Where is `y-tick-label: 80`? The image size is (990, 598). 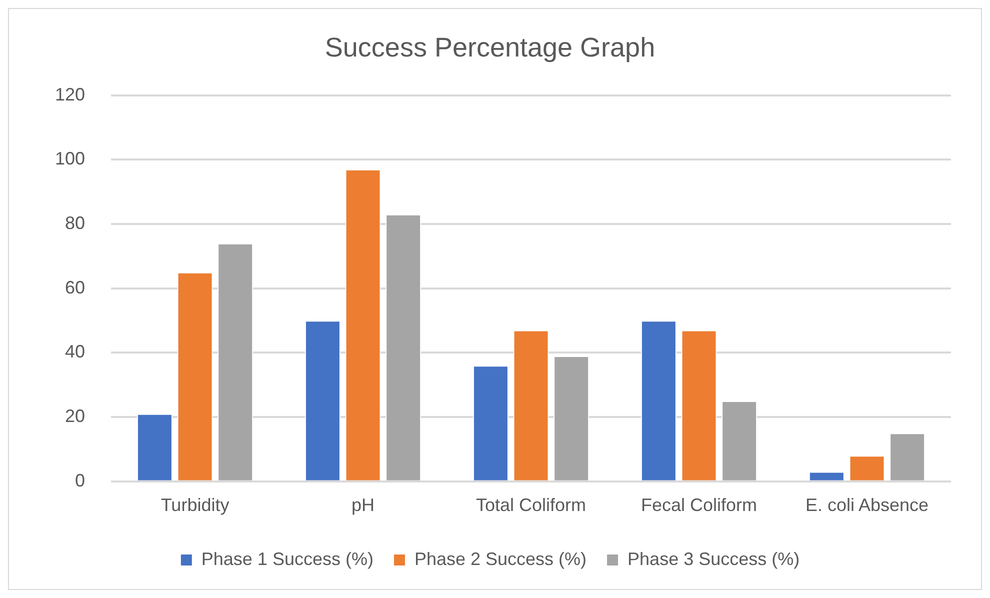 y-tick-label: 80 is located at coordinates (75, 223).